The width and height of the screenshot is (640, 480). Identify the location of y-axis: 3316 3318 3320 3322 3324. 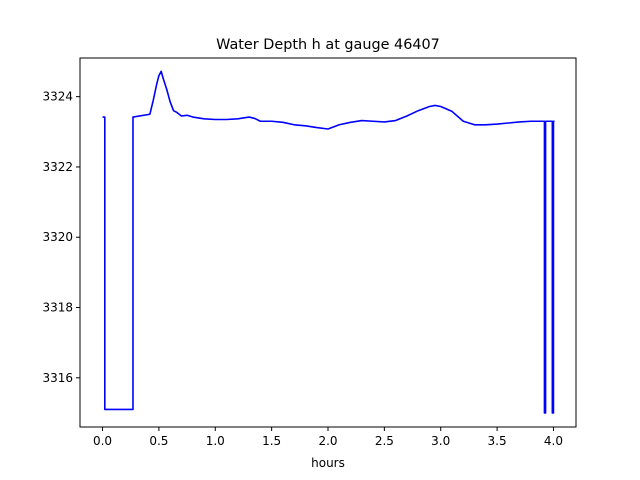
(61, 237).